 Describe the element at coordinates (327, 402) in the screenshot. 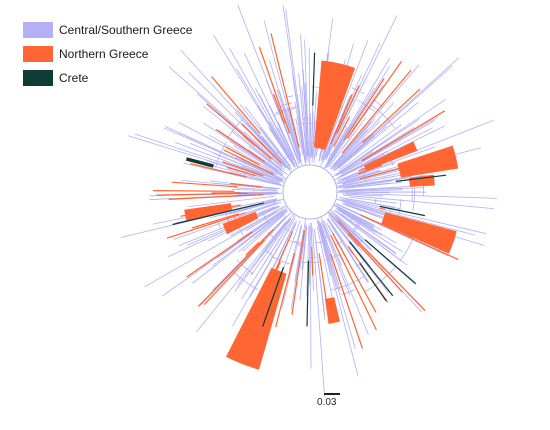

I see `scale-bar-label: 0.03` at that location.